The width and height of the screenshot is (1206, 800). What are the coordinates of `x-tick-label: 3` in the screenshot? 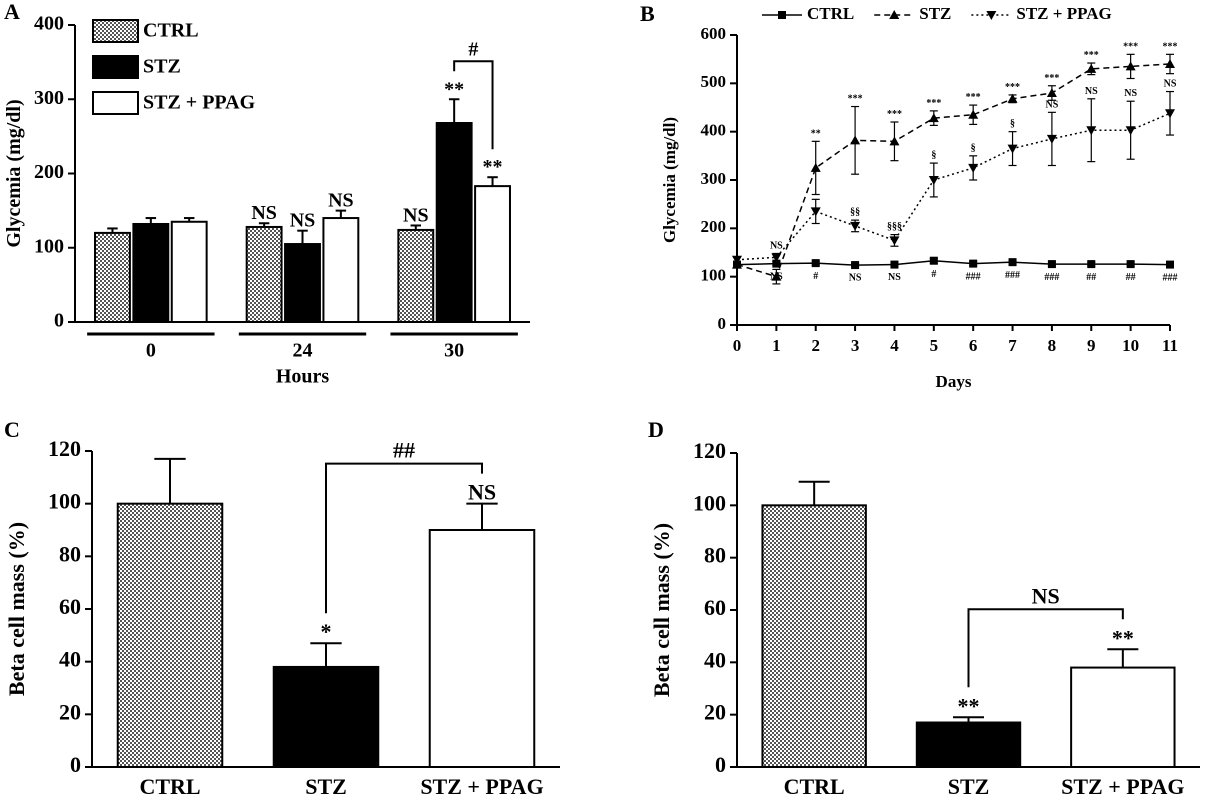 It's located at (855, 345).